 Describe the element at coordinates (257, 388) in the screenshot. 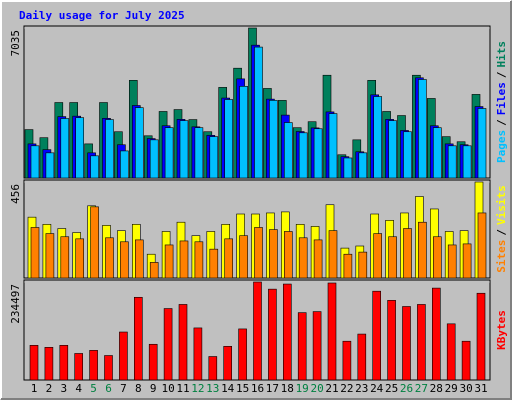

I see `x-tick-label: 16` at that location.